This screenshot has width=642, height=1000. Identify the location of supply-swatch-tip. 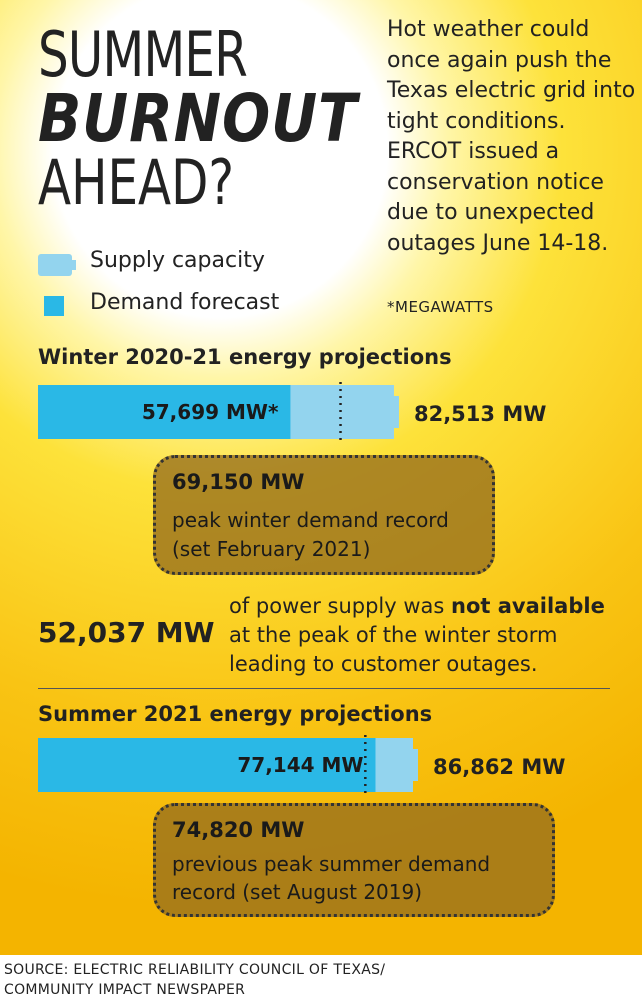
(74, 265).